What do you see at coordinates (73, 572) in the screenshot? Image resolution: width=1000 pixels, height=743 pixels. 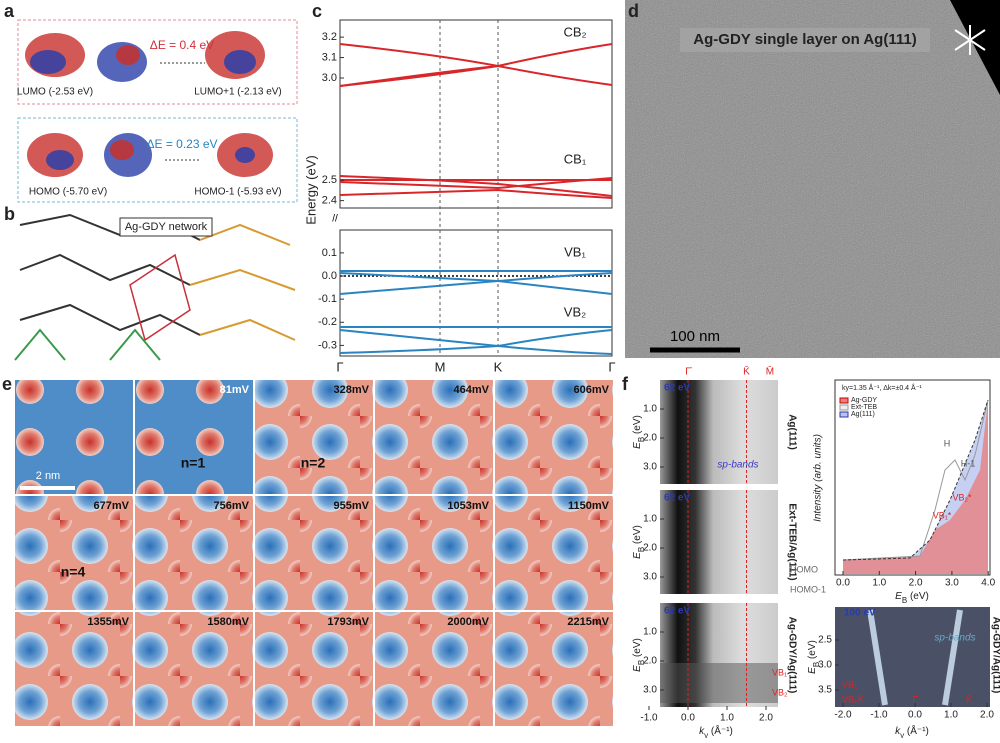 I see `label: n=4` at bounding box center [73, 572].